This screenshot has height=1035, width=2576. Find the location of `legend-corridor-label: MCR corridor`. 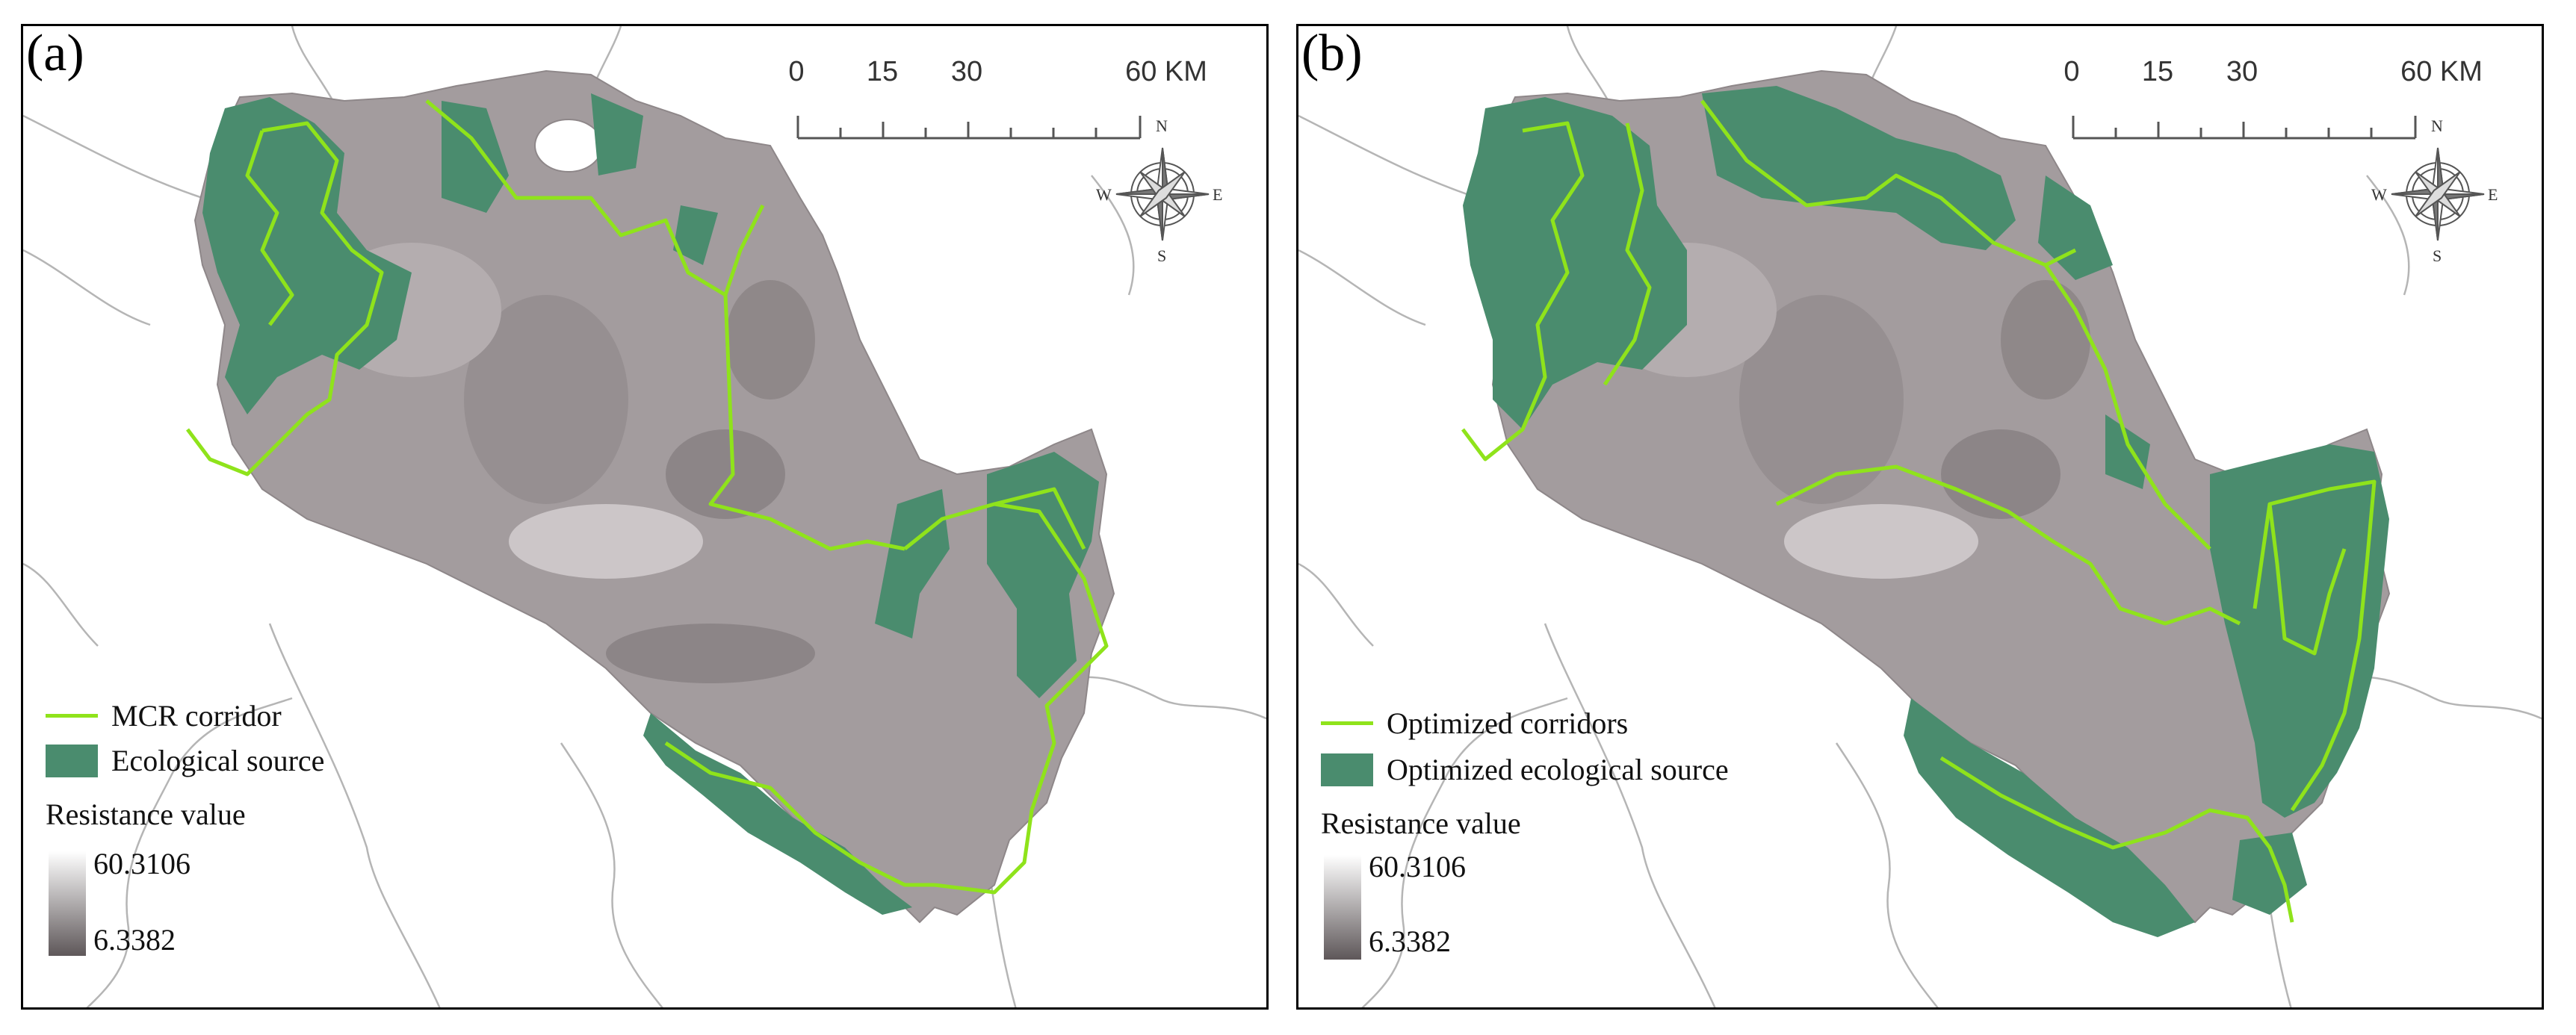

legend-corridor-label: MCR corridor is located at coordinates (196, 716).